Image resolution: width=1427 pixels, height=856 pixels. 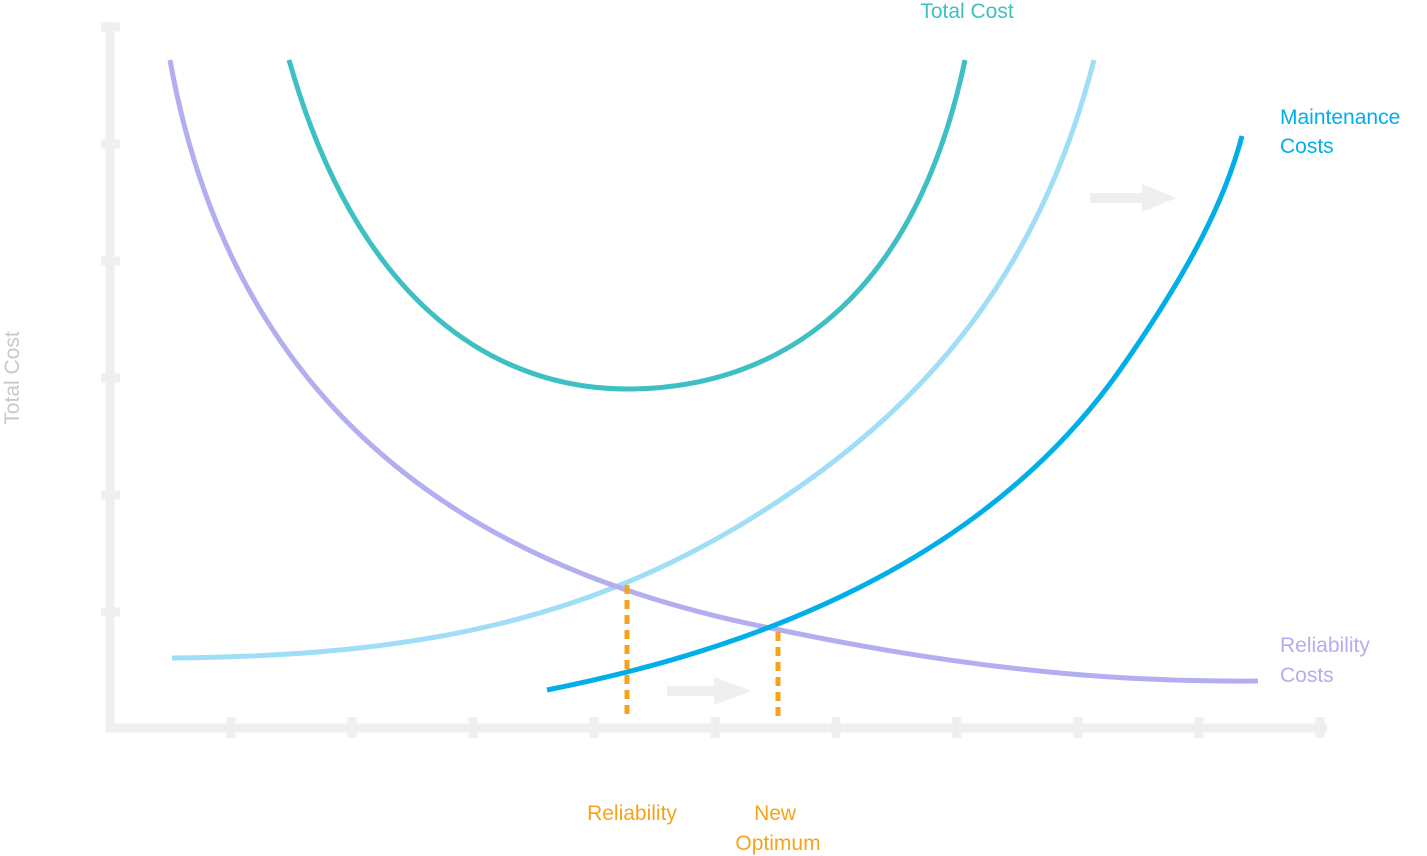 I want to click on new-optimum-marker-label-line: New, so click(x=775, y=813).